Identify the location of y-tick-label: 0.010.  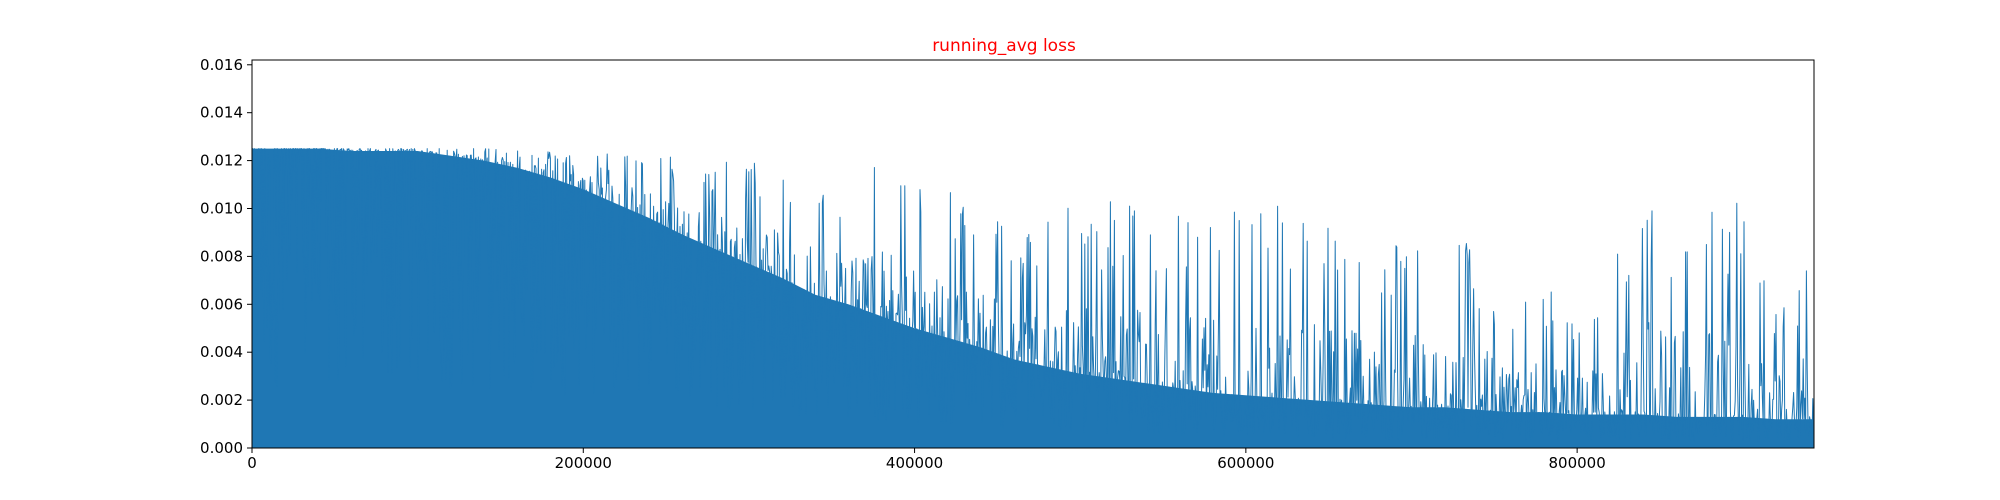
(221, 208).